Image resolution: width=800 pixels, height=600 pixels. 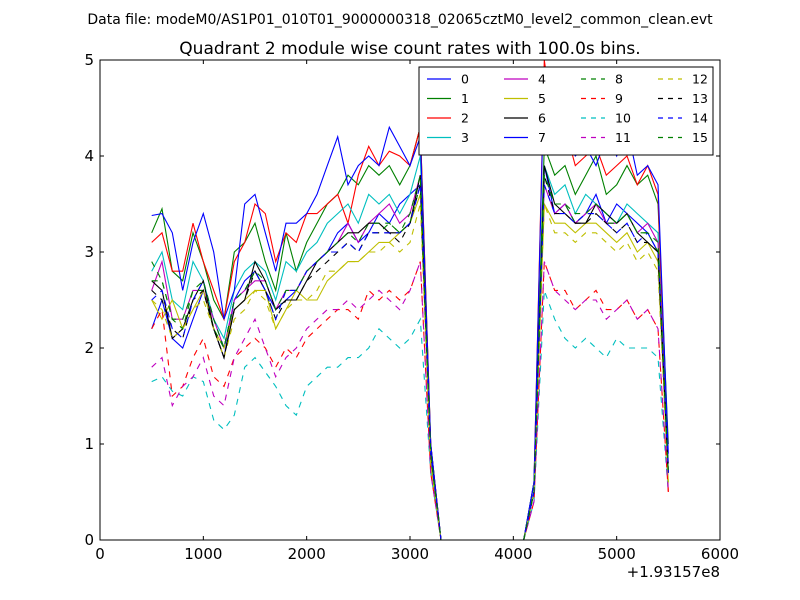 What do you see at coordinates (307, 554) in the screenshot?
I see `x-tick-label: 2000` at bounding box center [307, 554].